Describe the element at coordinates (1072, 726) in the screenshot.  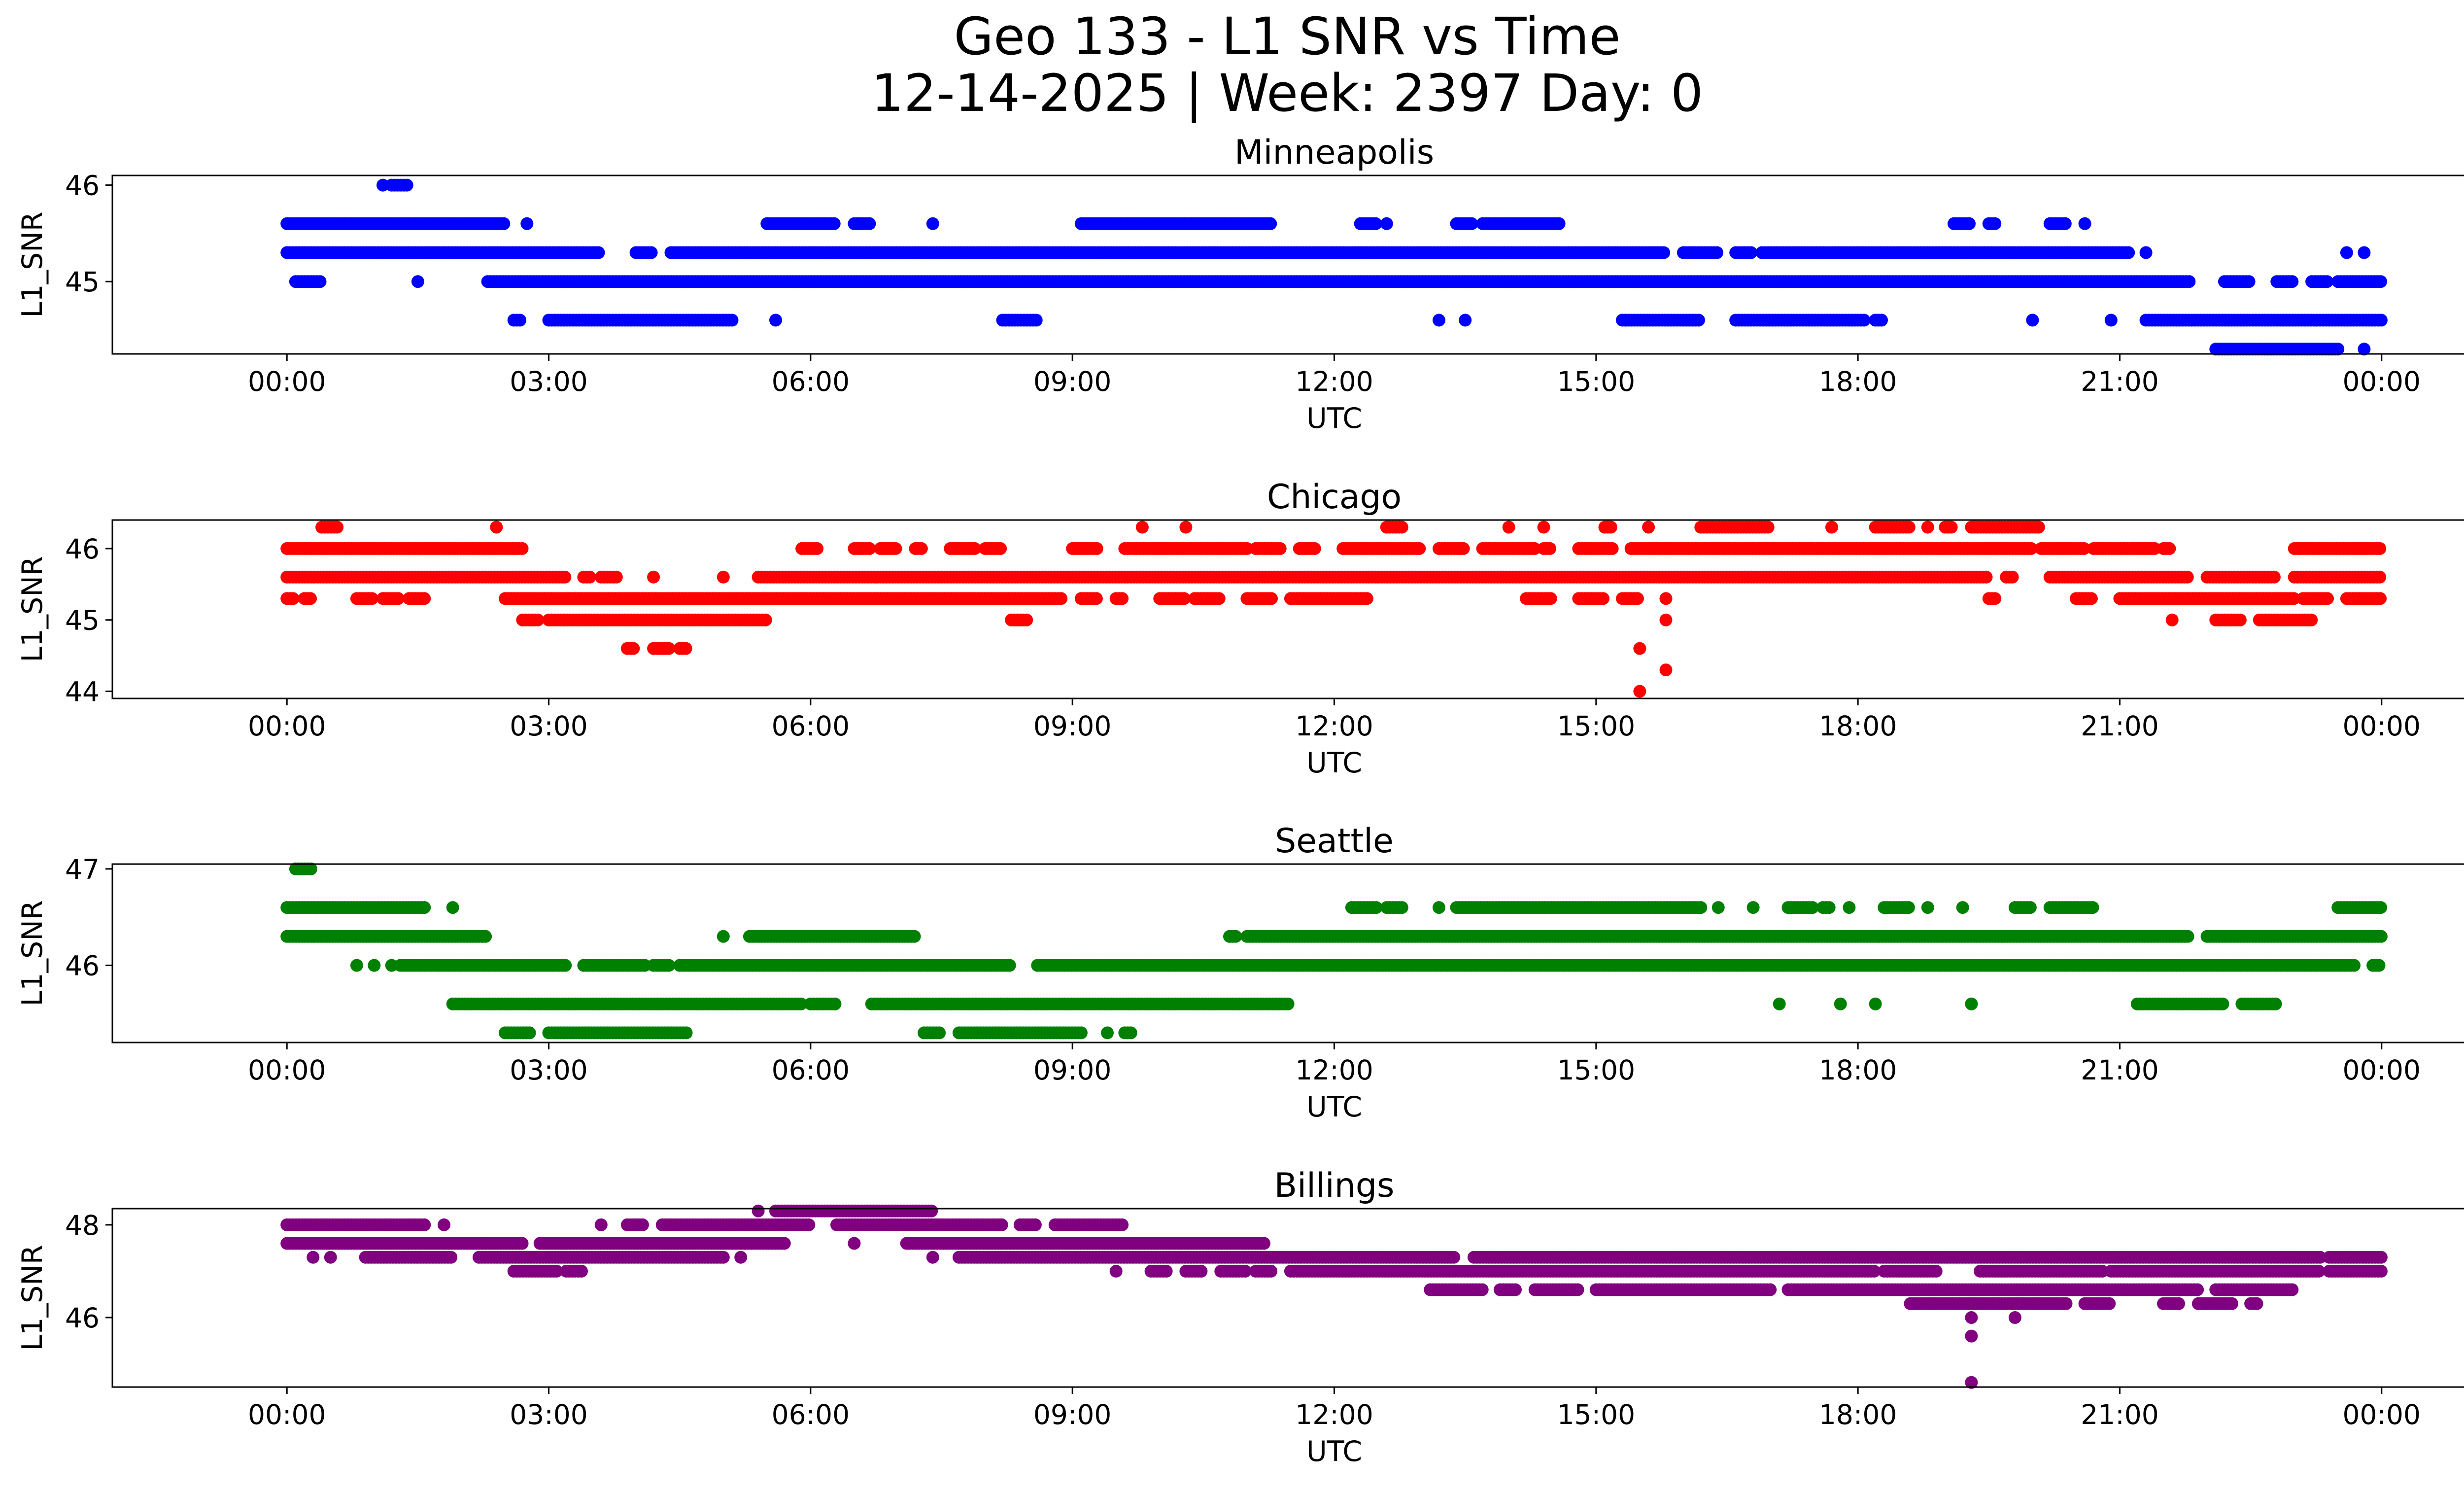
I see `x-tick-label: 09:00` at that location.